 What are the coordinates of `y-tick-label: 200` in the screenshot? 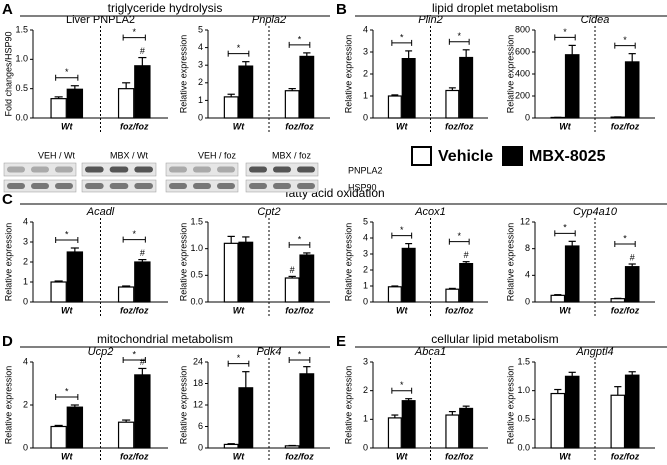 It's located at (522, 95).